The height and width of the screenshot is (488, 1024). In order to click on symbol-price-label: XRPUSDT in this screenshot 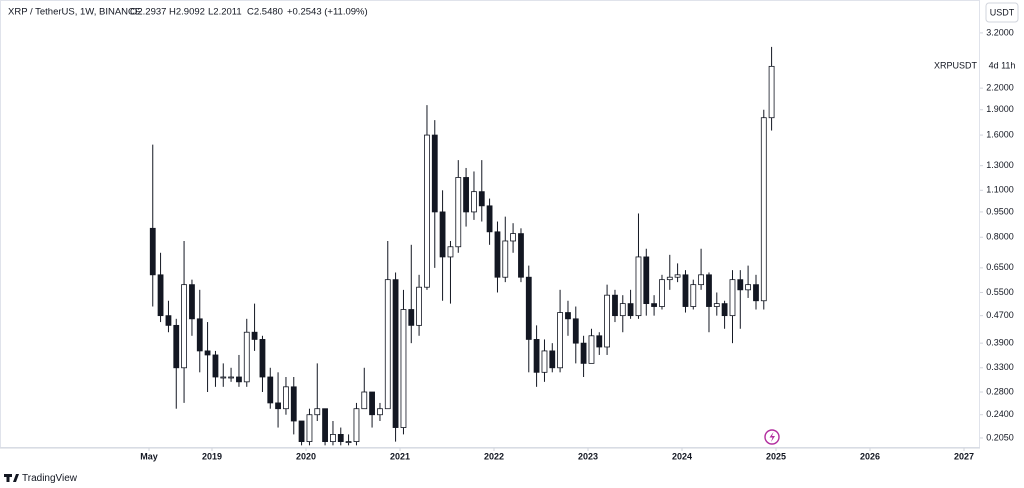, I will do `click(956, 65)`.